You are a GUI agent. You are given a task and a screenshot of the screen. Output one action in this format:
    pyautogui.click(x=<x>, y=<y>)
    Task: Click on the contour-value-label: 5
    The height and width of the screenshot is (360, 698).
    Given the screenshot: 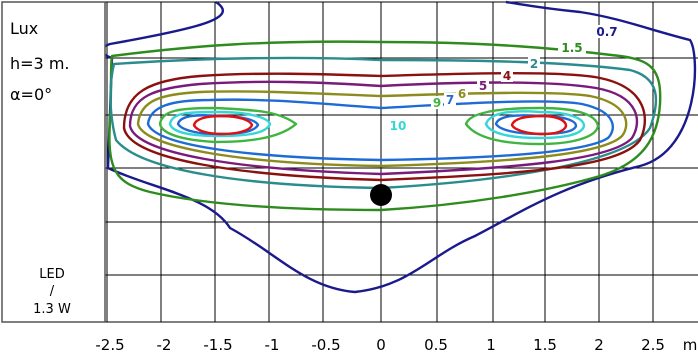 What is the action you would take?
    pyautogui.click(x=483, y=86)
    